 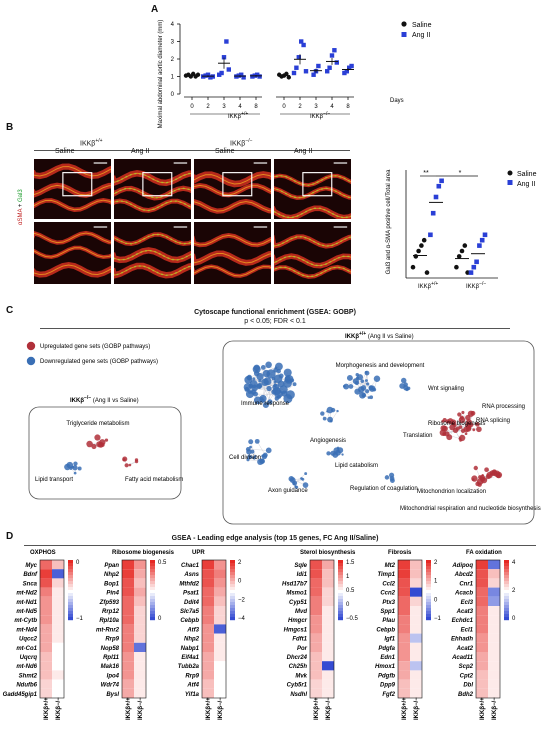 I want to click on gene-label: mt-Nd6, so click(x=26, y=667).